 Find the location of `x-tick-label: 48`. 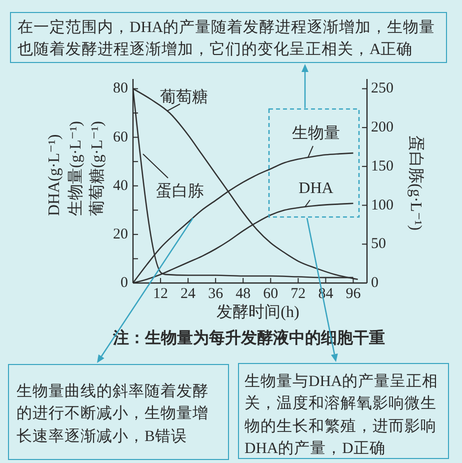

x-tick-label: 48 is located at coordinates (243, 294).